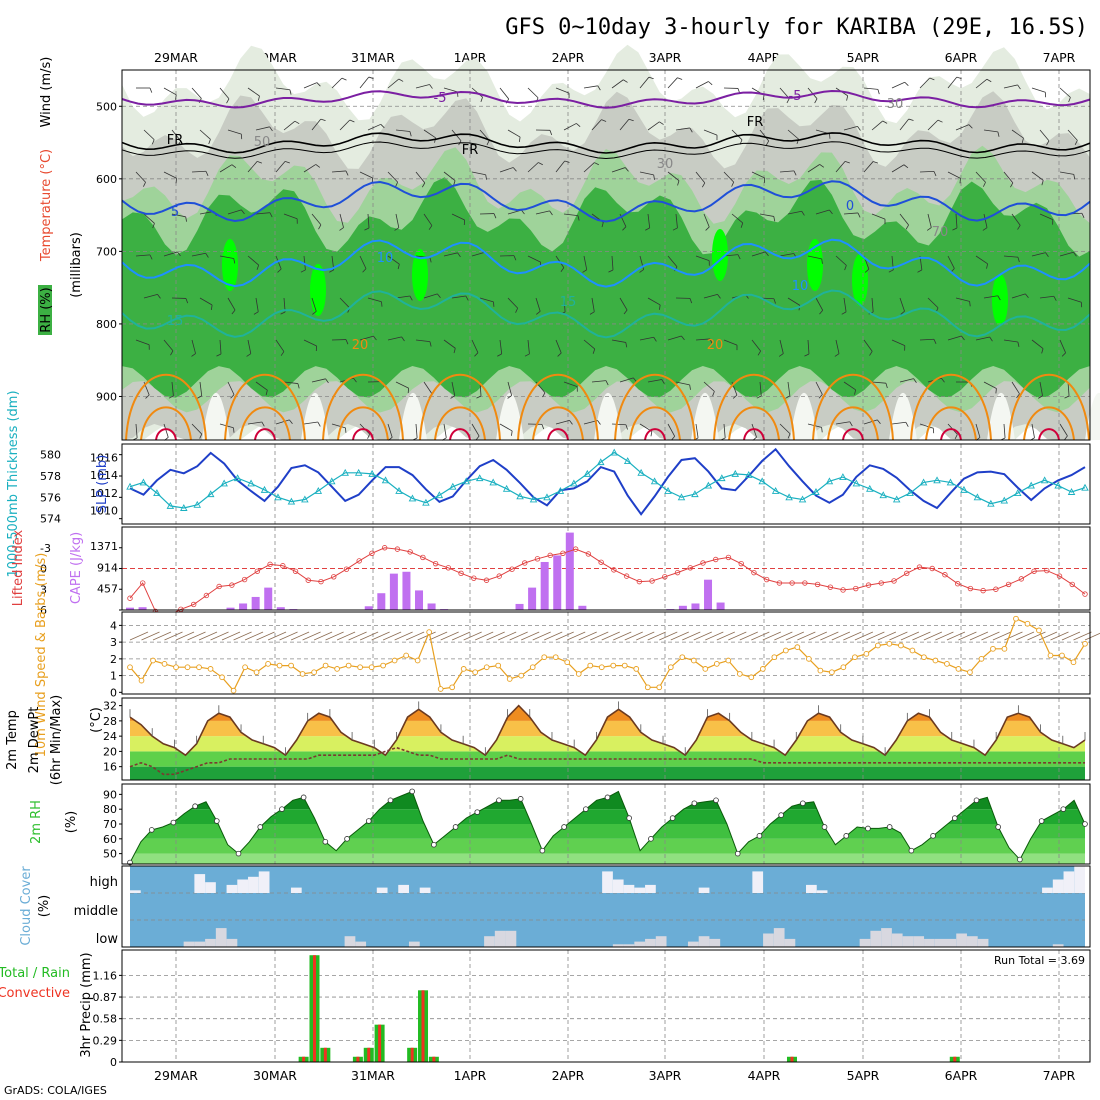  Describe the element at coordinates (34, 740) in the screenshot. I see `ylabel-2m-dewpt: 2m DewPt` at that location.